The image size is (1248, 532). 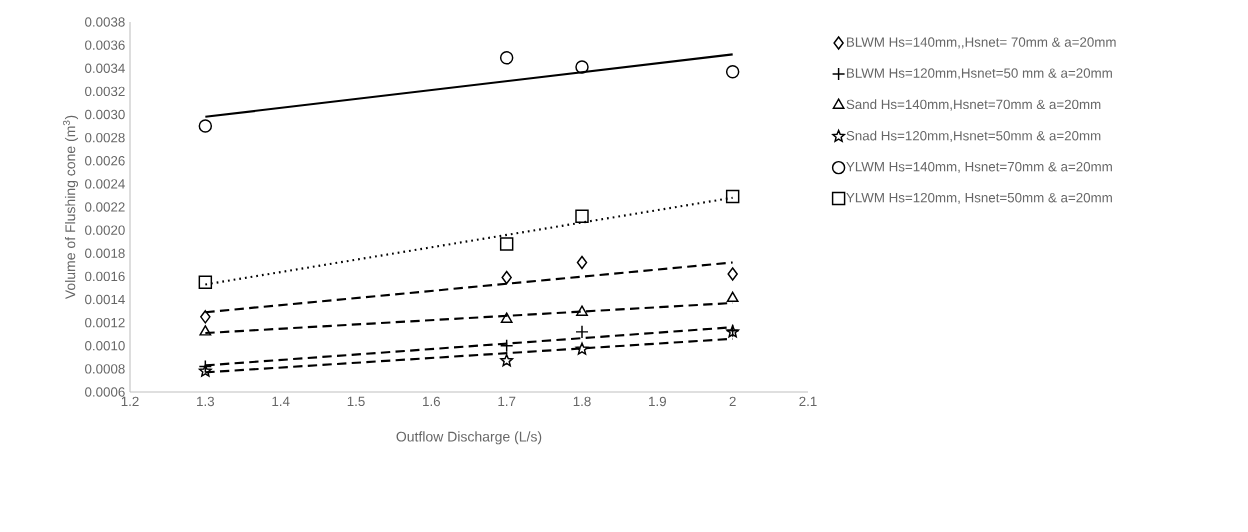 I want to click on x-tick-label: 1.5, so click(x=356, y=401).